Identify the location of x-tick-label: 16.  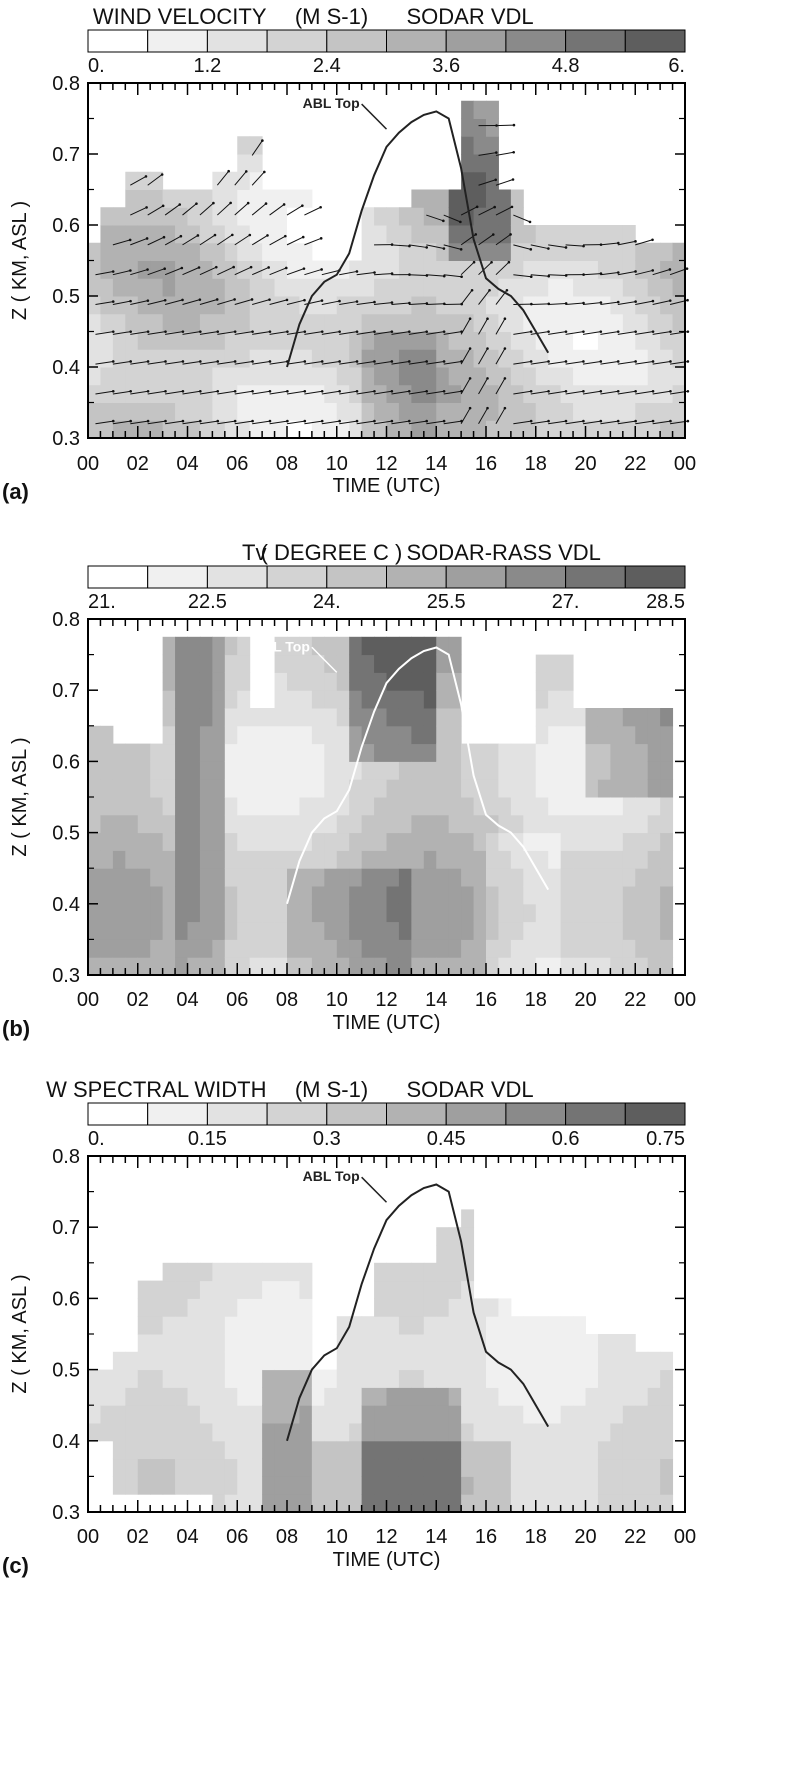
(486, 464).